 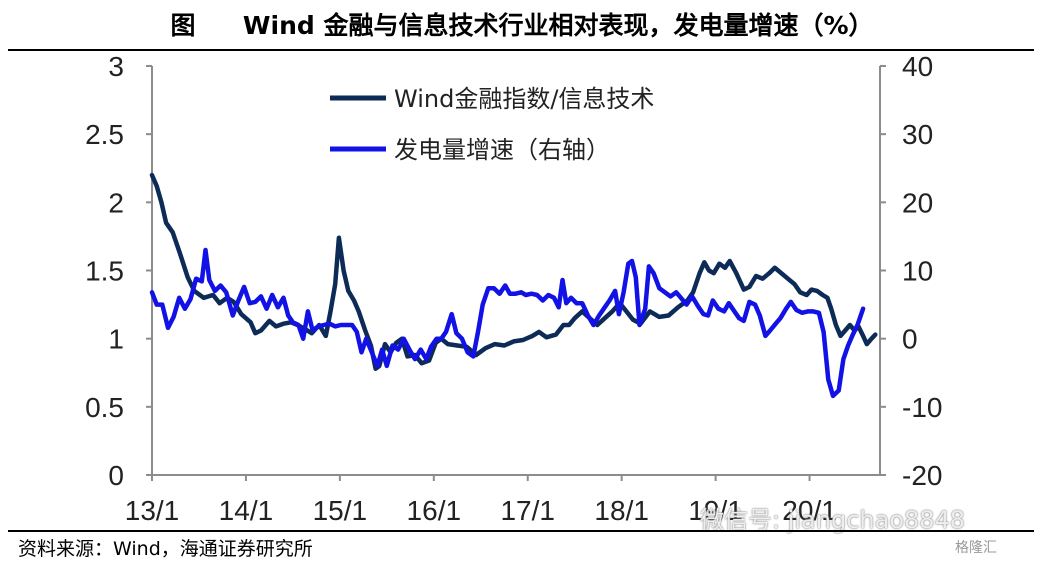 I want to click on bottom-rule, so click(x=521, y=531).